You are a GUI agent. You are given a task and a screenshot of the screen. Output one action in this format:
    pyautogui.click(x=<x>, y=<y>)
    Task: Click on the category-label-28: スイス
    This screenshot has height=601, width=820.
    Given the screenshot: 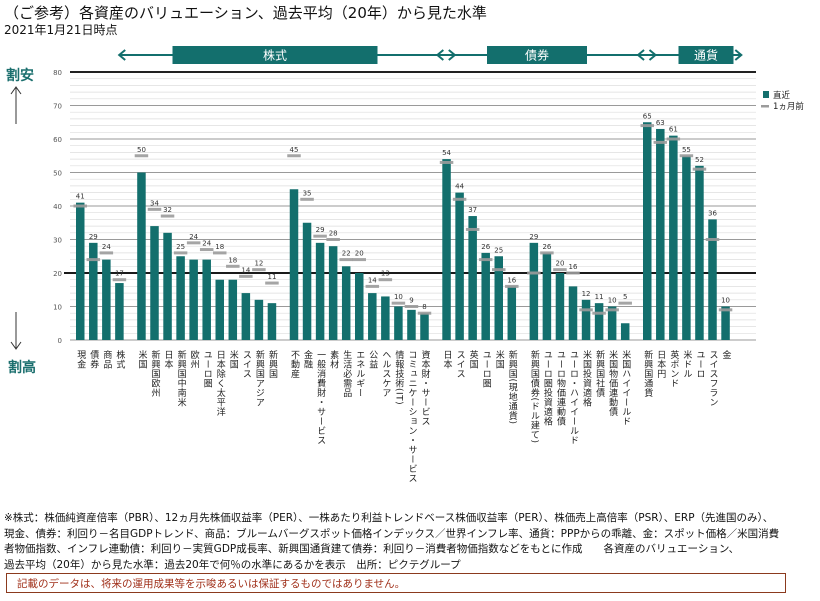 What is the action you would take?
    pyautogui.click(x=460, y=364)
    